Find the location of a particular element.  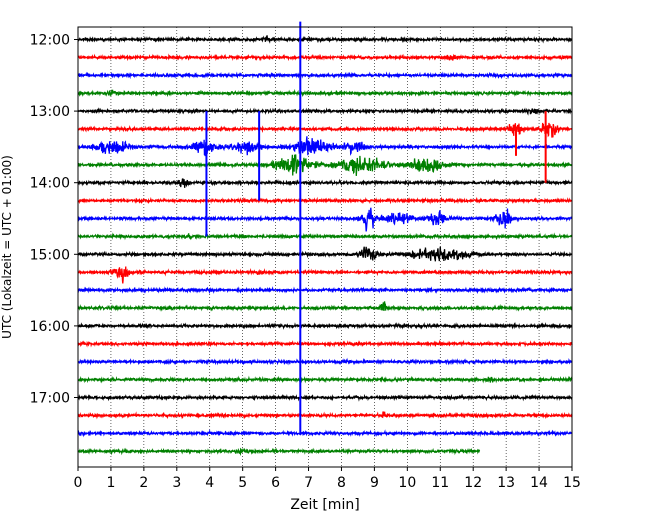

x-tick-label: 9 is located at coordinates (374, 483).